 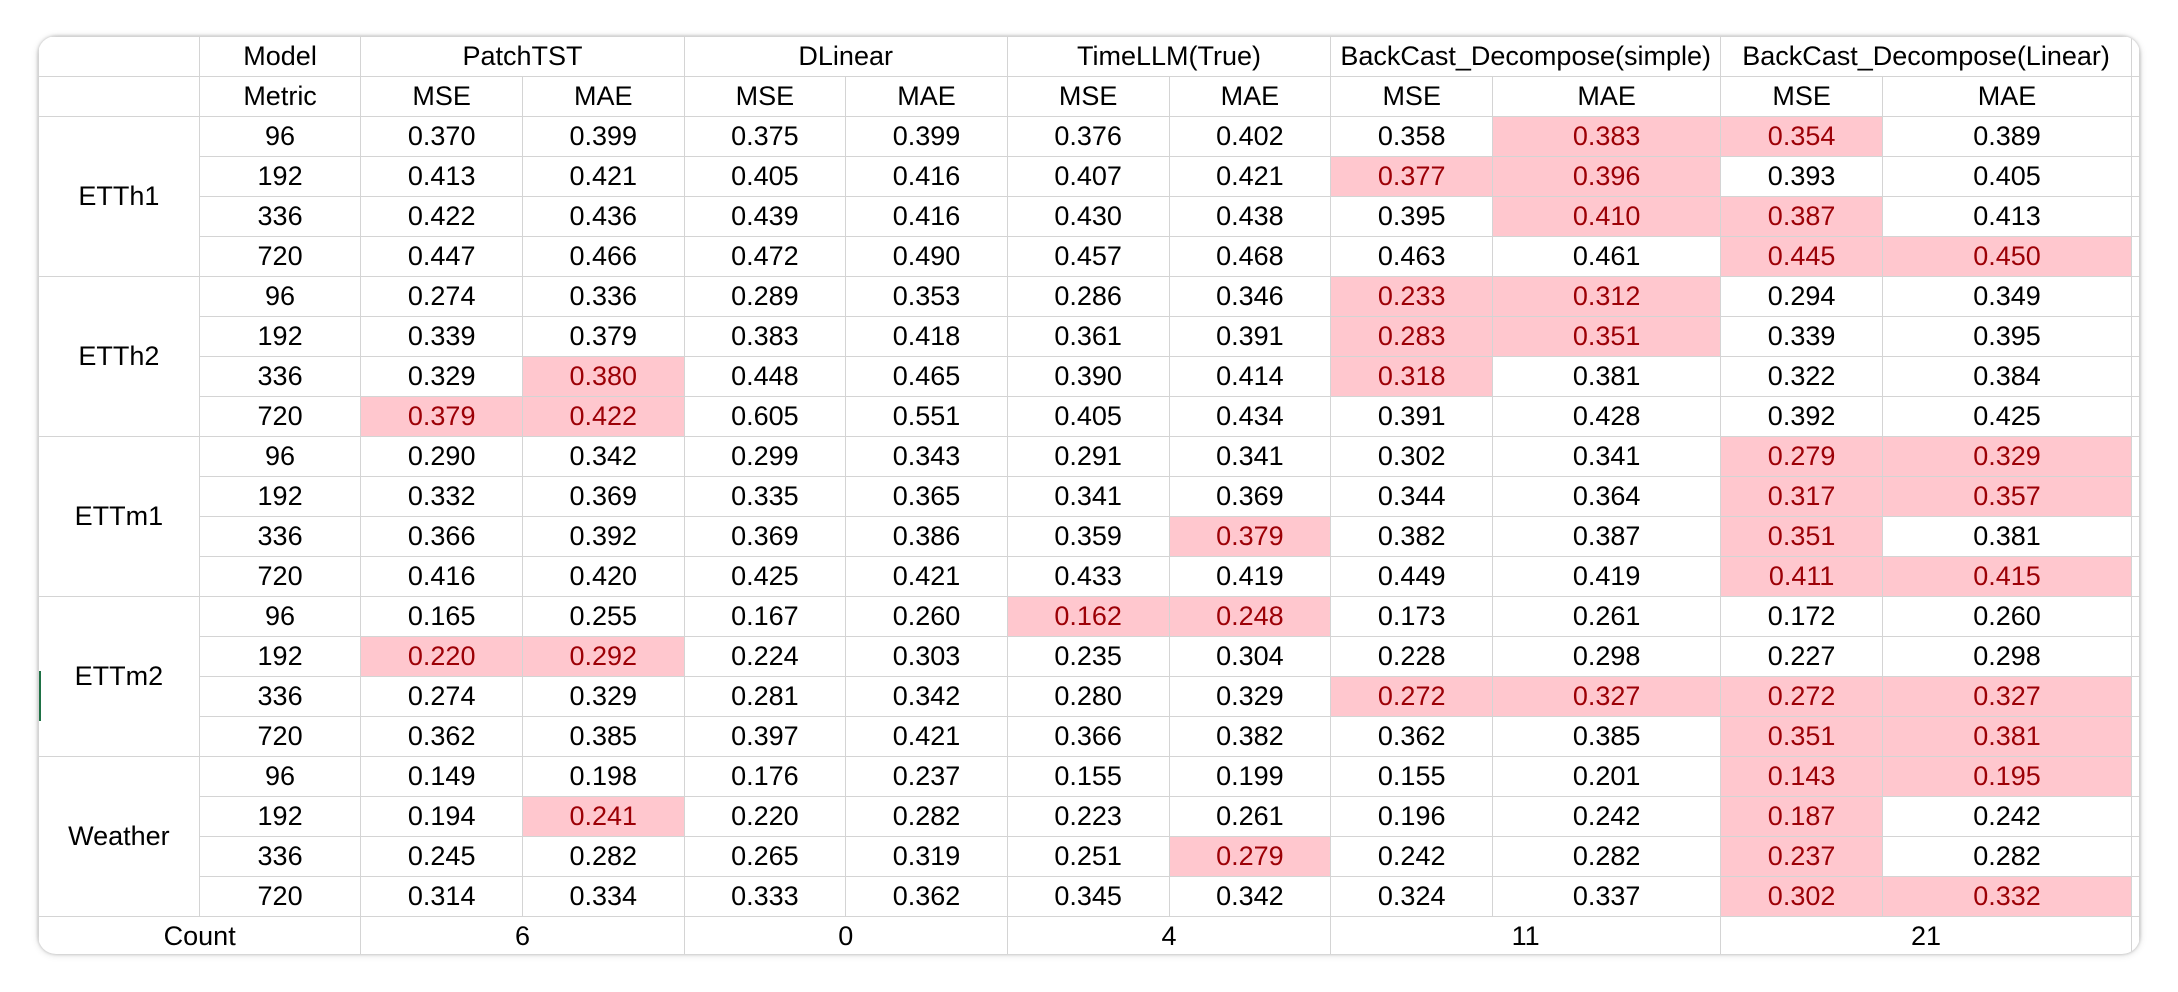 I want to click on value-cell: 0.407, so click(x=1088, y=176).